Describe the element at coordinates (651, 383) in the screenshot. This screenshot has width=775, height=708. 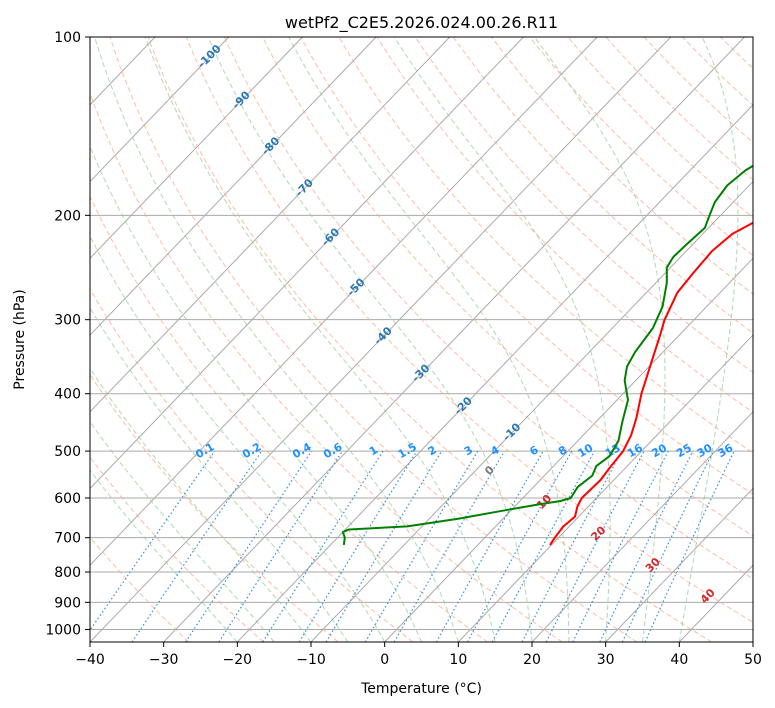
I see `temperature-profile-line` at that location.